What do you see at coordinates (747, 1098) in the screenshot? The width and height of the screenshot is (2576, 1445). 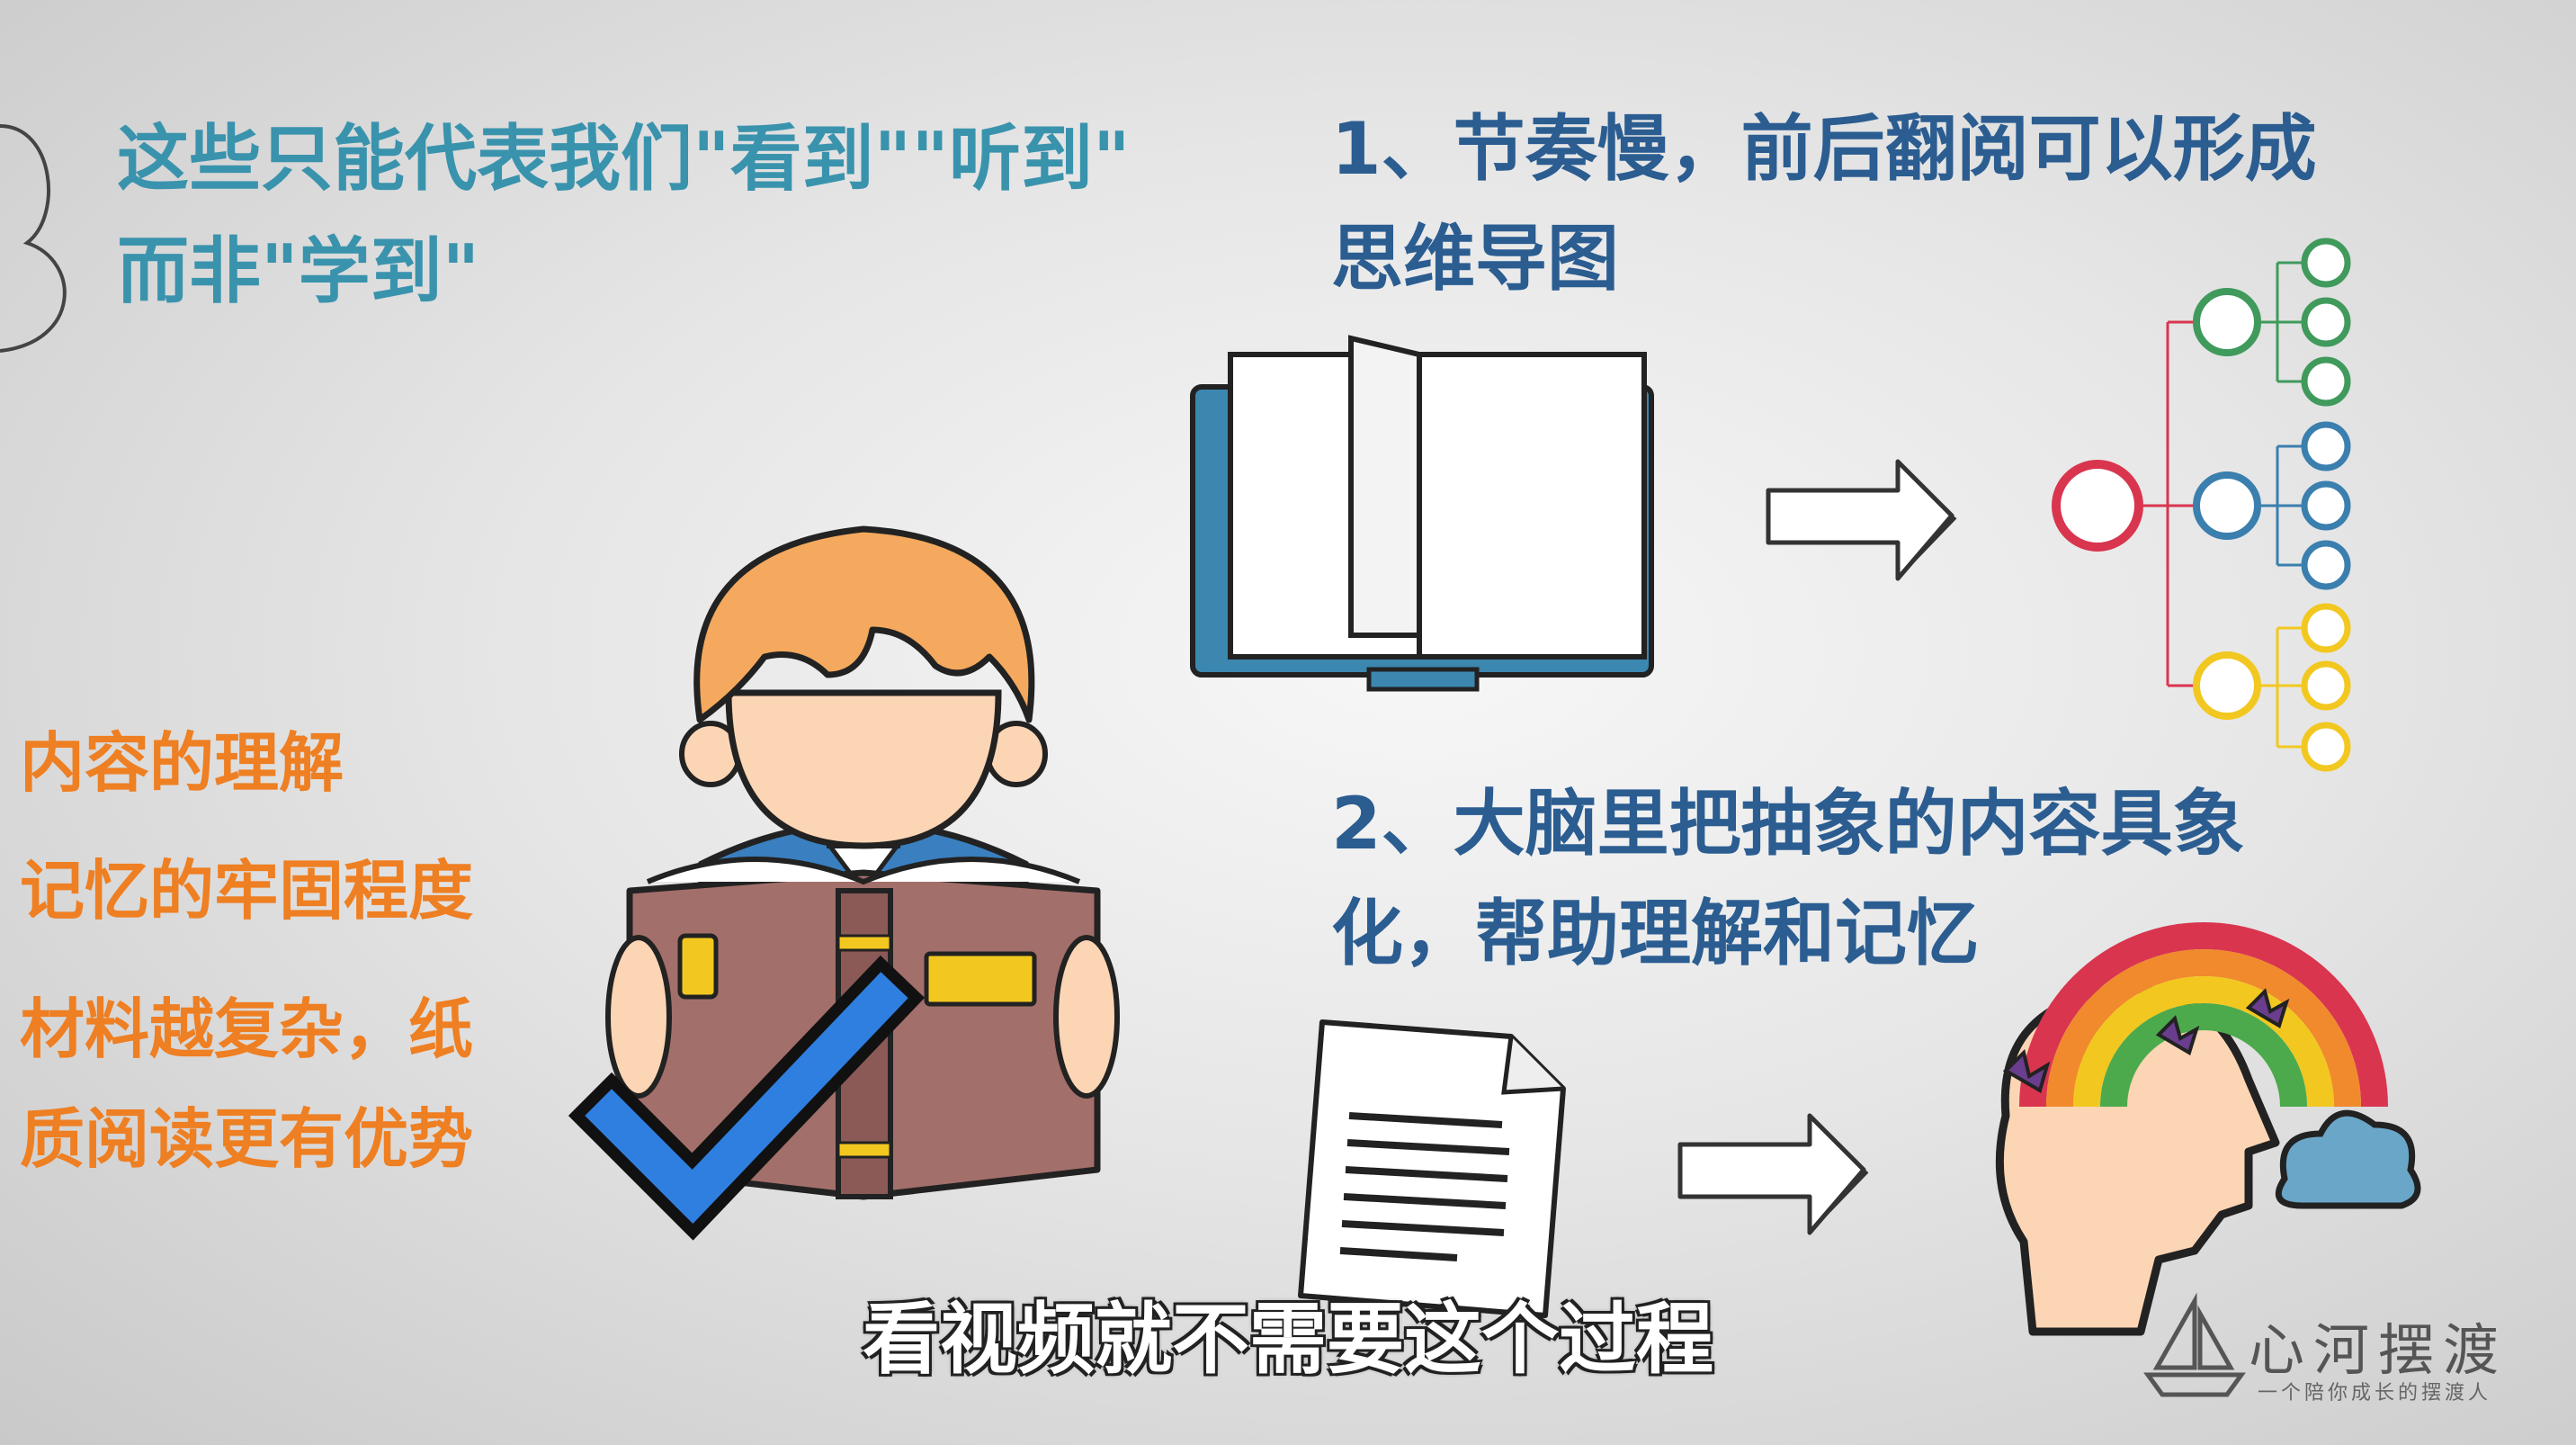 I see `checkmark-icon` at bounding box center [747, 1098].